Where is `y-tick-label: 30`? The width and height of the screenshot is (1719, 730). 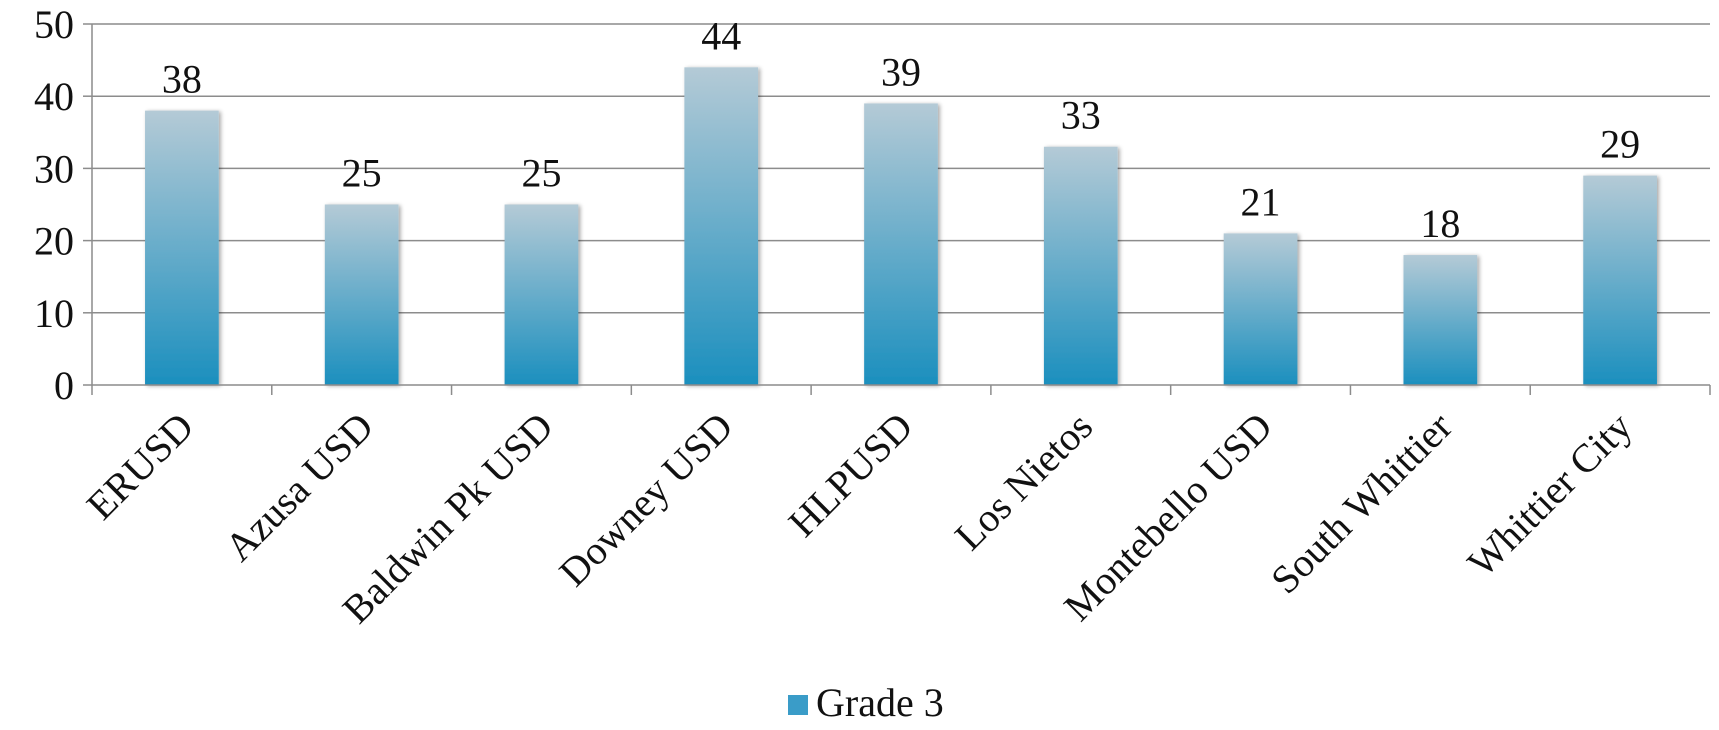 y-tick-label: 30 is located at coordinates (54, 168).